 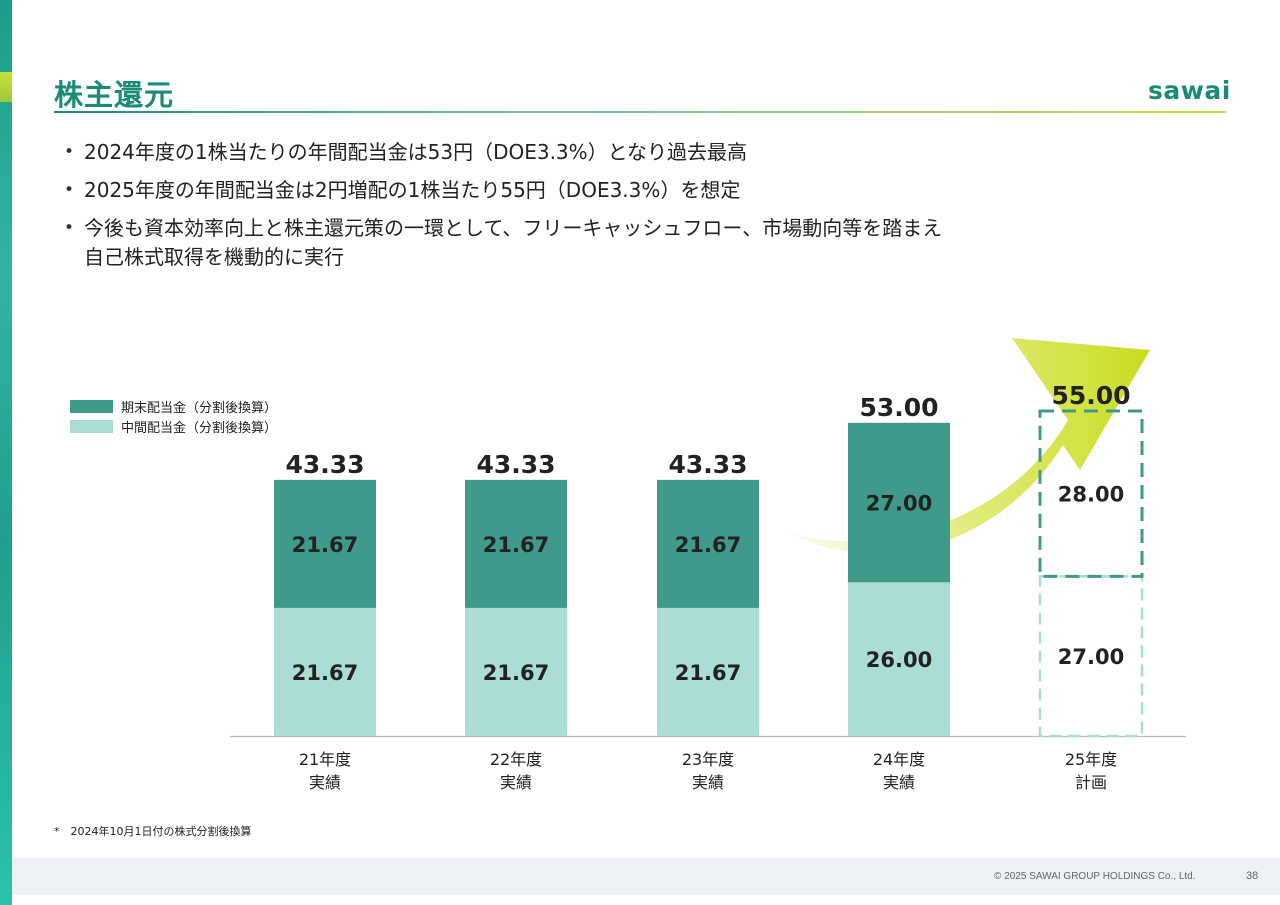 I want to click on company-logo: sawai, so click(x=1189, y=90).